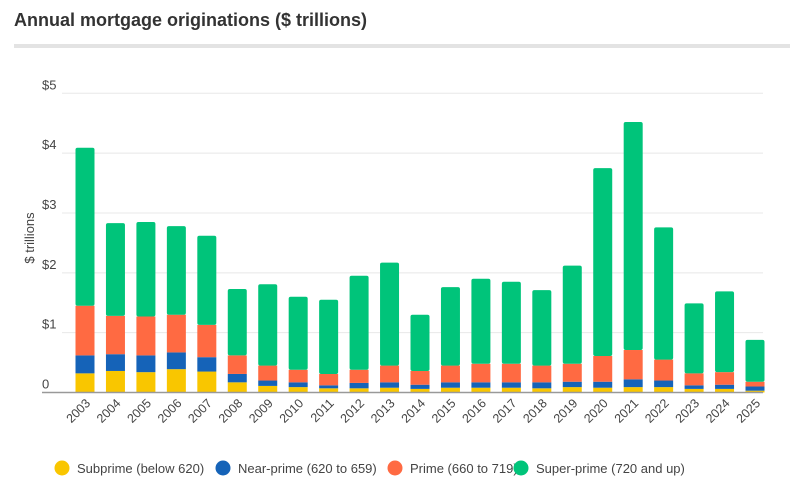 This screenshot has width=811, height=499. I want to click on bar-stack-2016, so click(481, 335).